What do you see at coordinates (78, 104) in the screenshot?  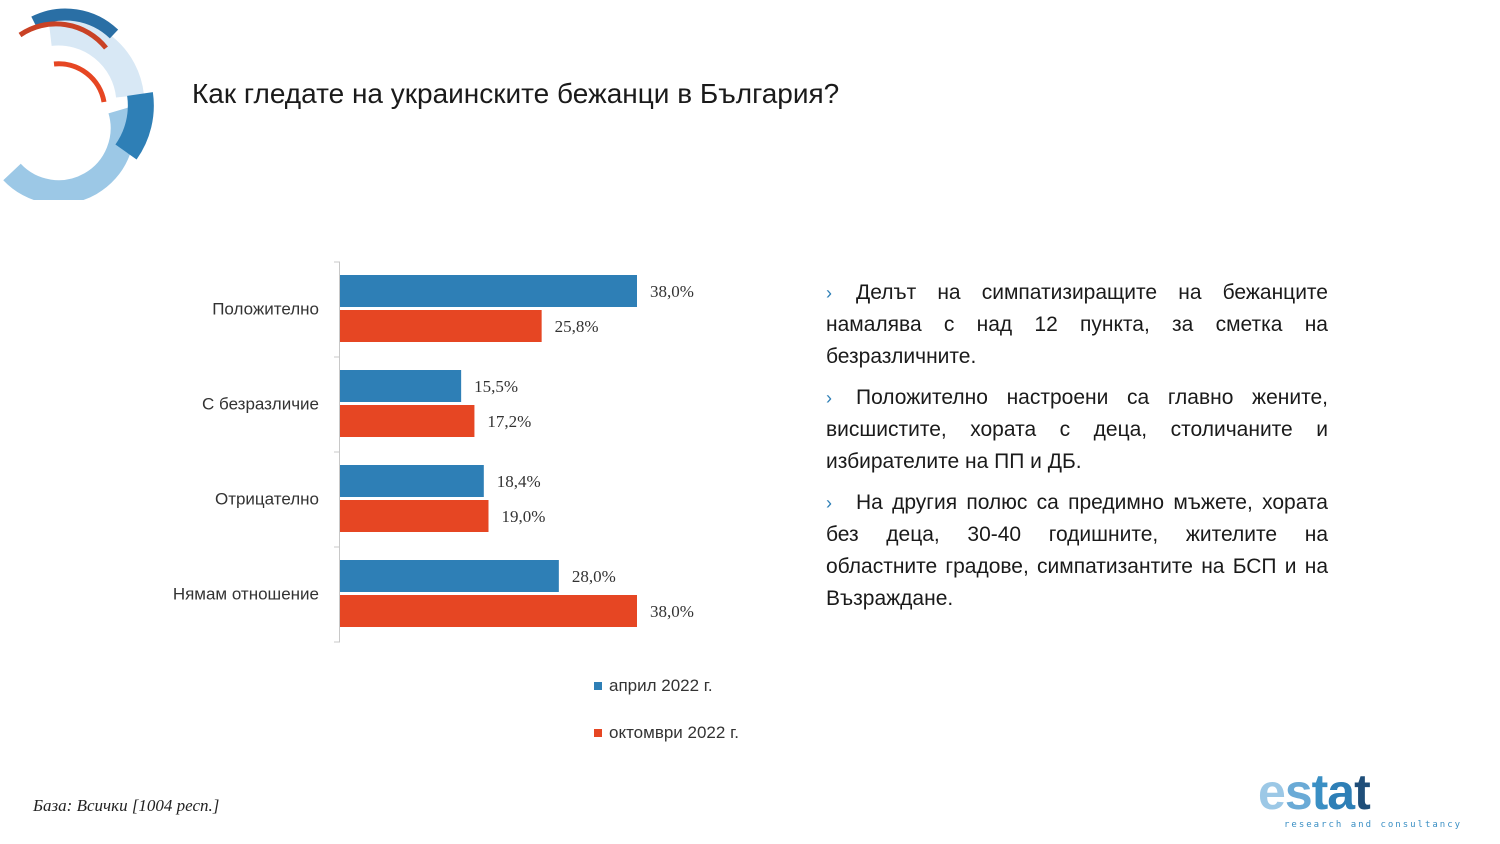 I see `logo-arcs` at bounding box center [78, 104].